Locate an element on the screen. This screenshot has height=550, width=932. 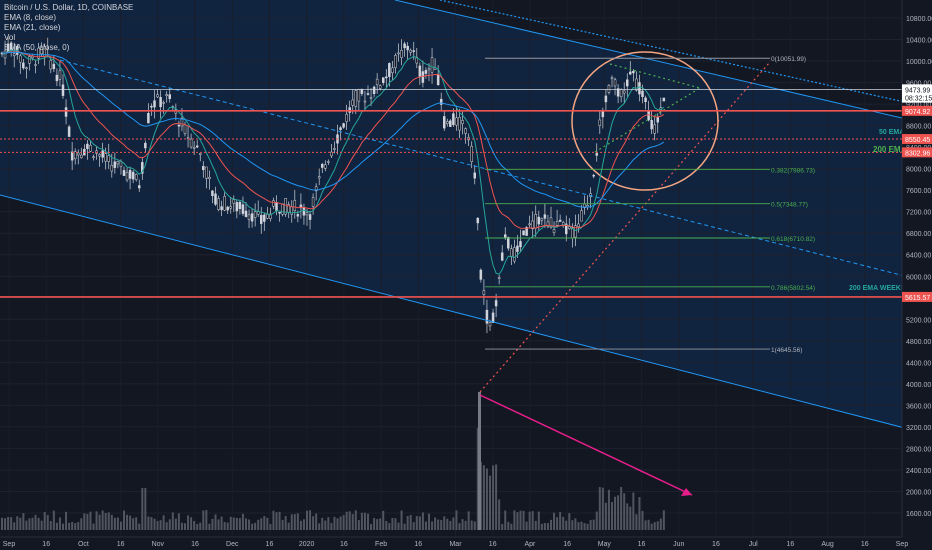
fib-level-label: 0.5(7348.77) is located at coordinates (789, 205).